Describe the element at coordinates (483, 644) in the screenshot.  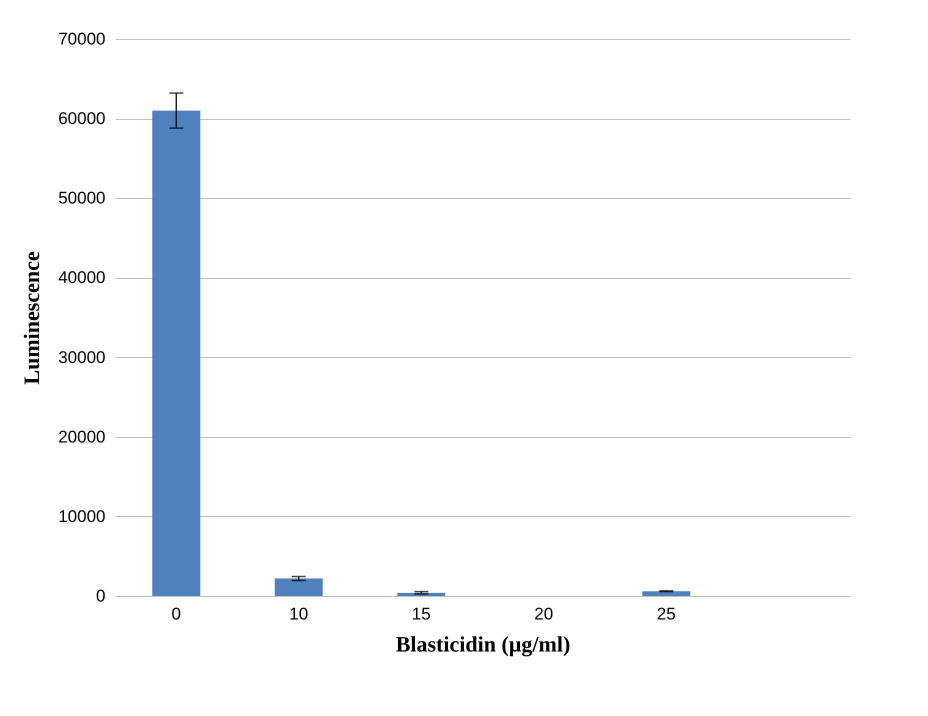
I see `x-axis-title: Blasticidin (µg/ml)` at that location.